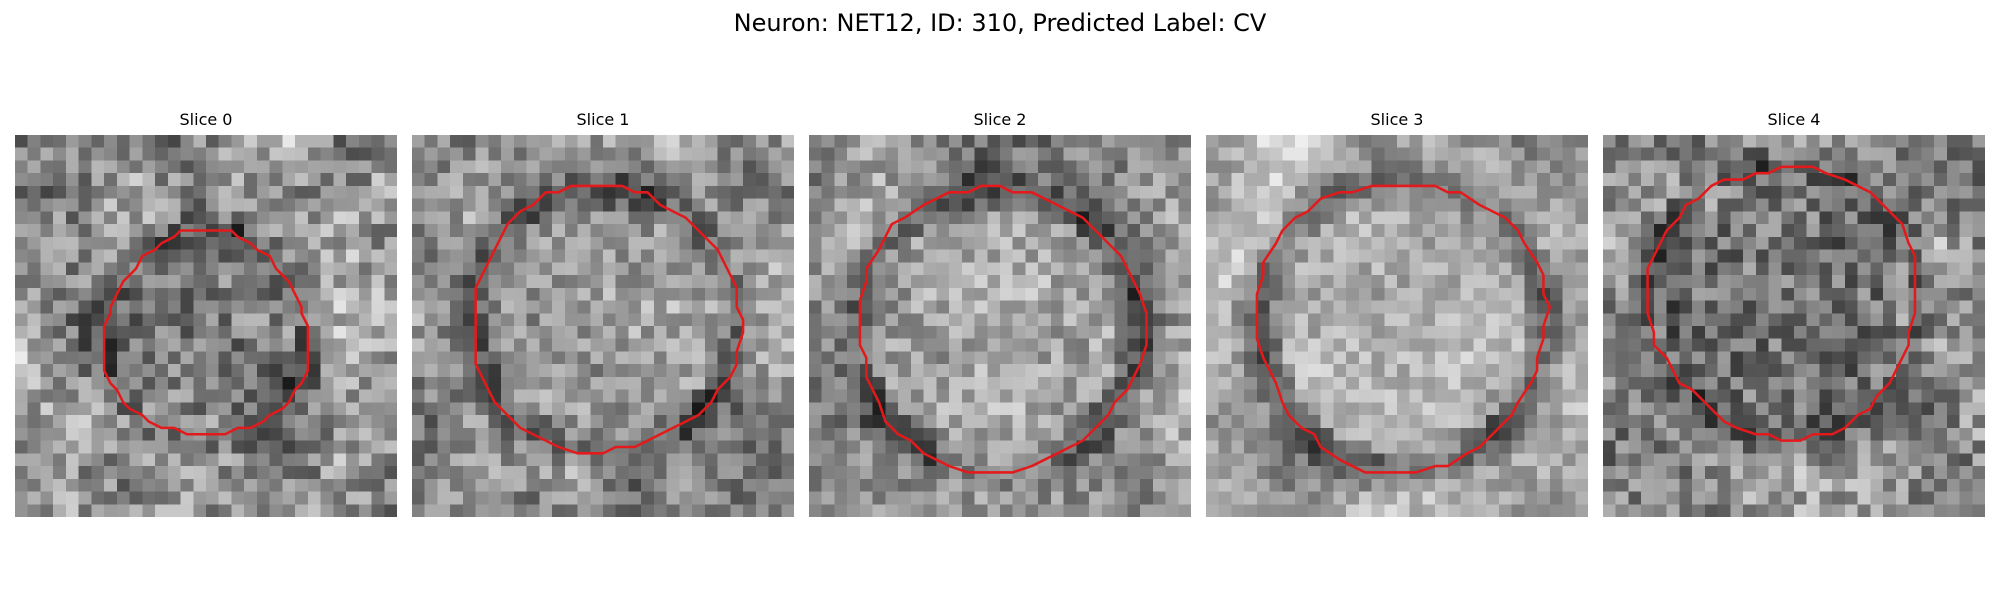  Describe the element at coordinates (1397, 119) in the screenshot. I see `slice-title: Slice 3` at that location.